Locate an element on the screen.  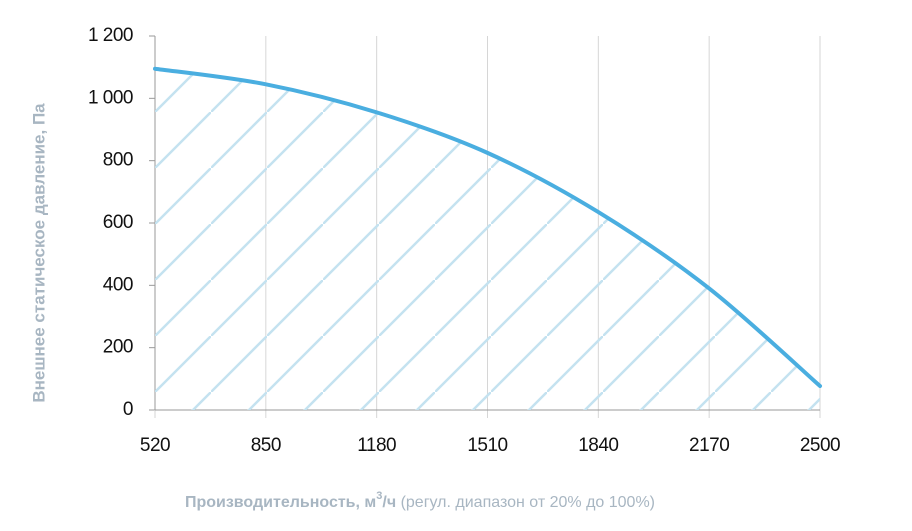
x-label-main: Производительность, м is located at coordinates (280, 502).